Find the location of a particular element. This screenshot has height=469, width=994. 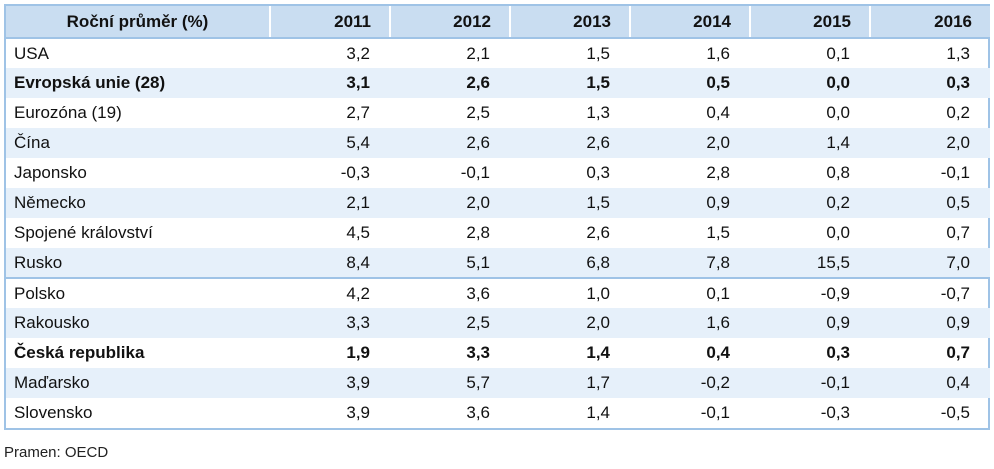

table-row: Česká republika 1,9 3,3 1,4 0,4 0,3 0,7 is located at coordinates (498, 353).